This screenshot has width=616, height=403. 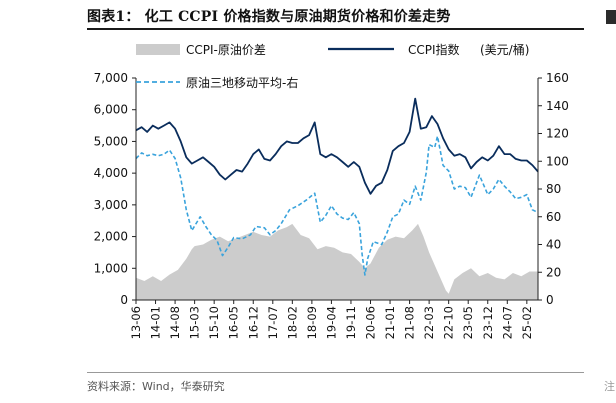 I want to click on right-tick-label: 0, so click(x=550, y=300).